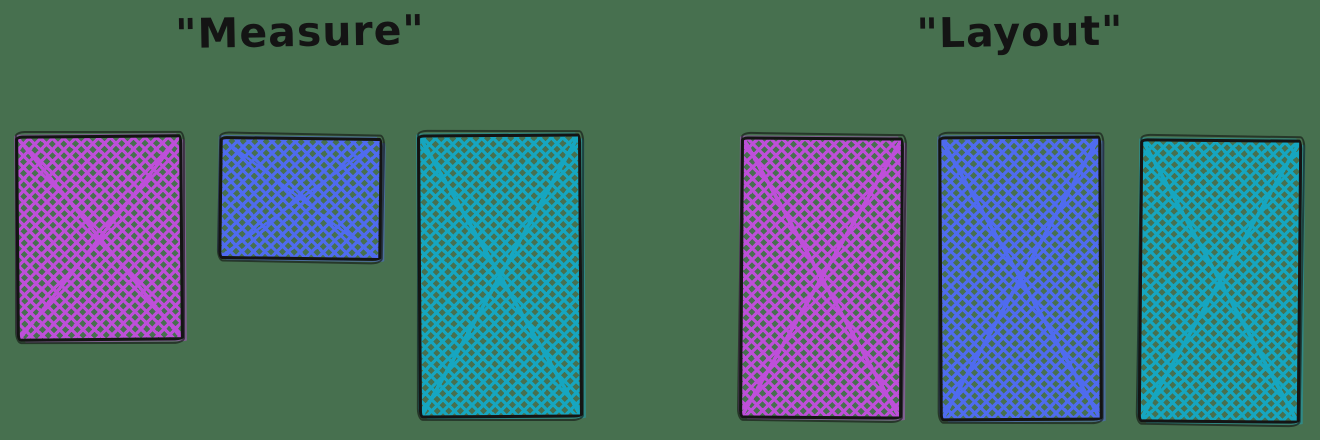 The height and width of the screenshot is (440, 1320). Describe the element at coordinates (300, 198) in the screenshot. I see `measure-blue-box` at that location.